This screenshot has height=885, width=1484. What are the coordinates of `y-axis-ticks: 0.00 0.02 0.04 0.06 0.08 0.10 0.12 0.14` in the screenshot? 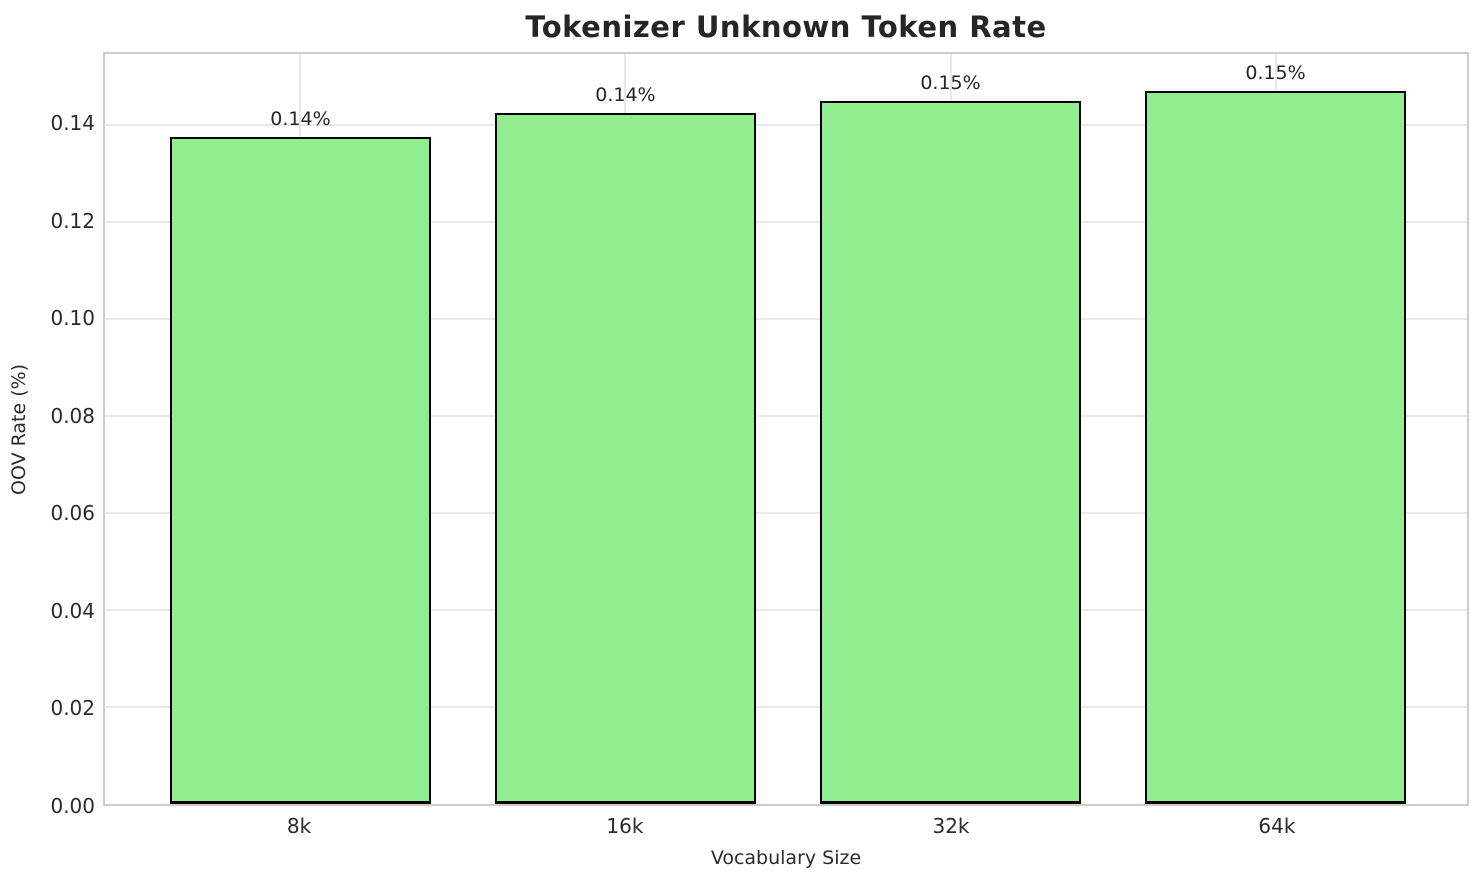 It's located at (47, 434).